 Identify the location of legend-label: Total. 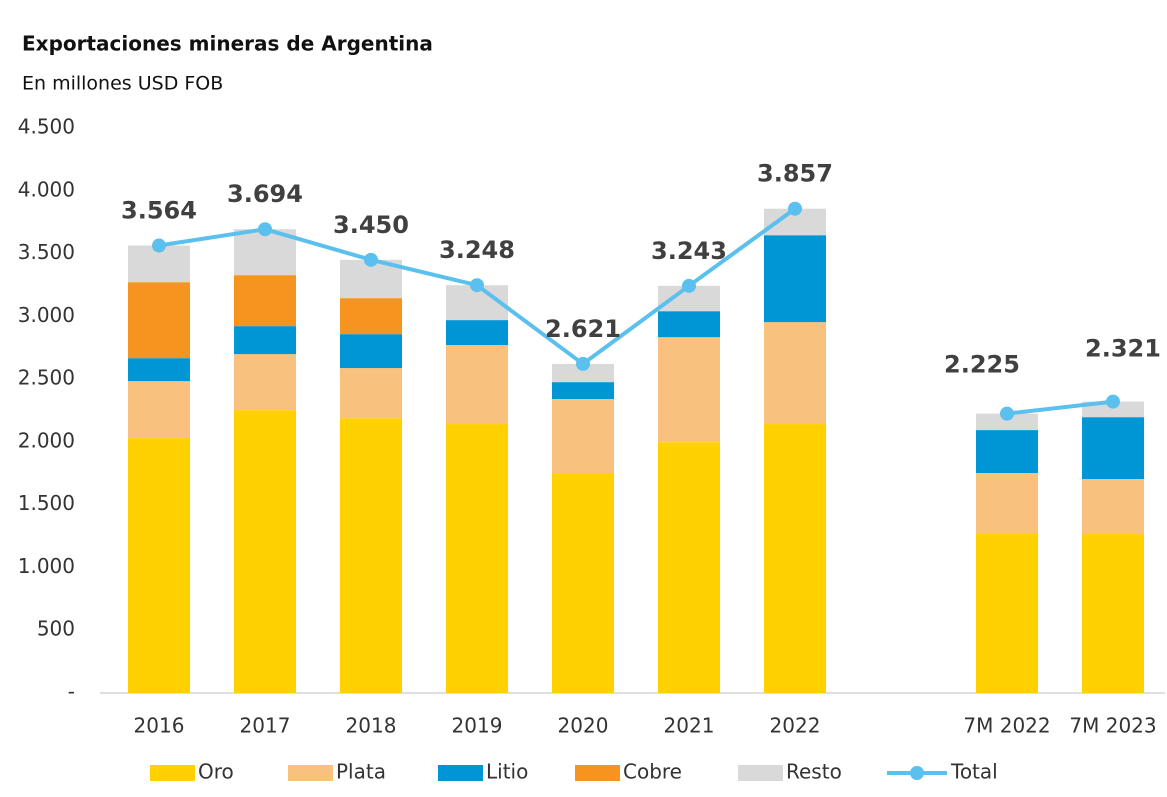
(974, 772).